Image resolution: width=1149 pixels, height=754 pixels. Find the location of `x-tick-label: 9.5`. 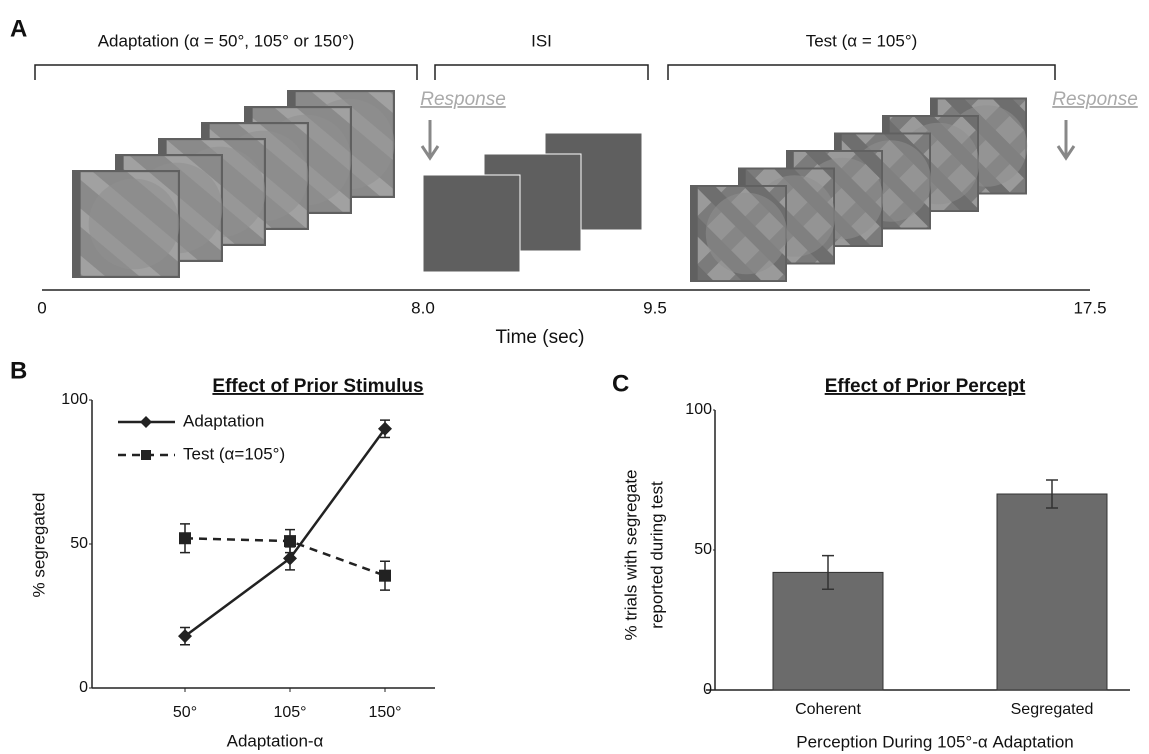

x-tick-label: 9.5 is located at coordinates (655, 307).